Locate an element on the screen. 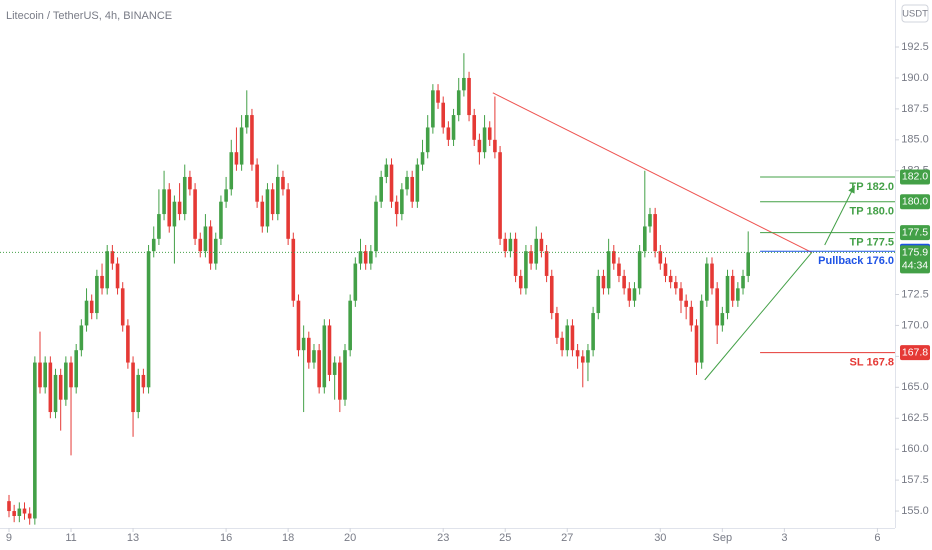  level-label: SL 167.8 is located at coordinates (872, 363).